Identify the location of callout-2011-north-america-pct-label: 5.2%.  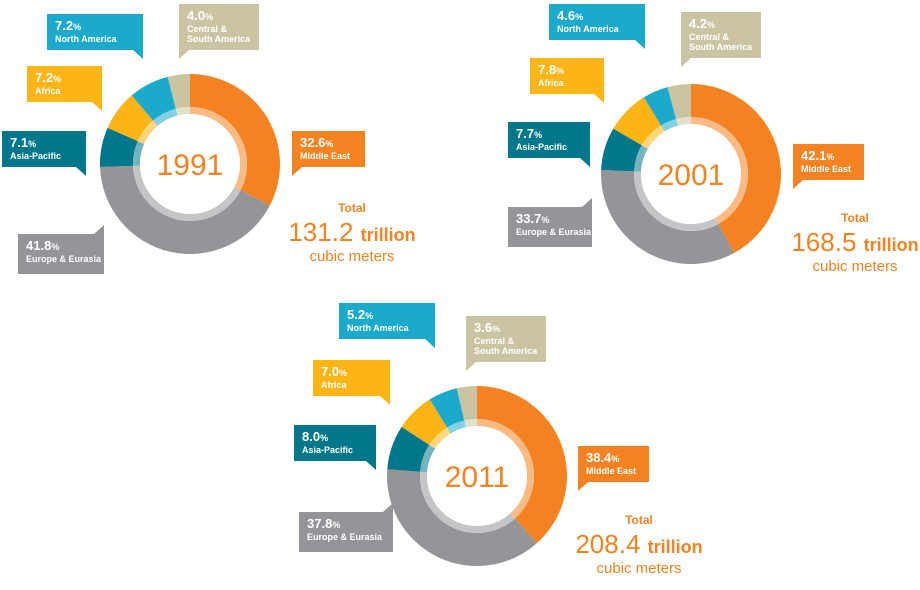
(360, 314).